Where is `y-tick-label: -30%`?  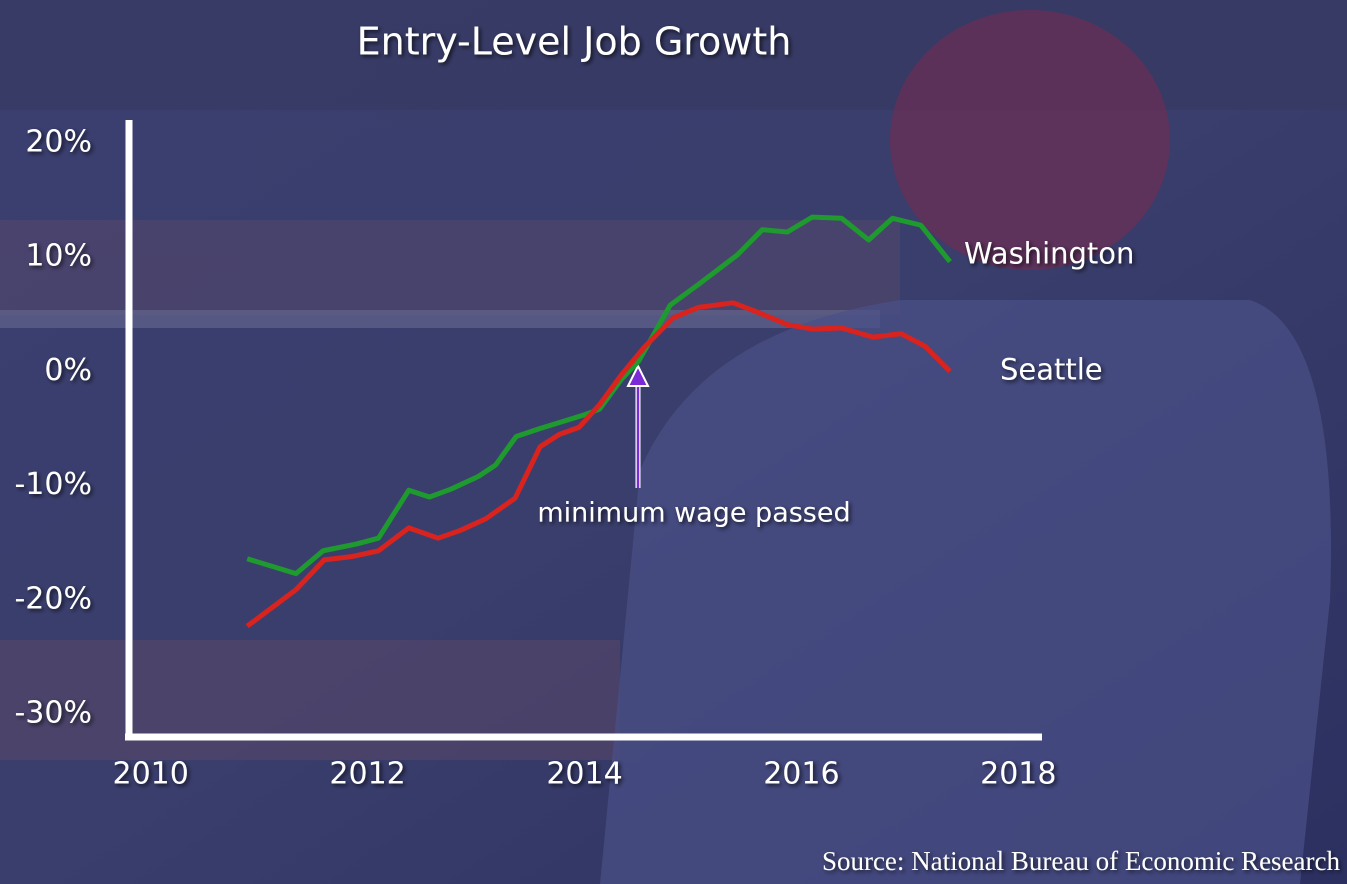
y-tick-label: -30% is located at coordinates (53, 713).